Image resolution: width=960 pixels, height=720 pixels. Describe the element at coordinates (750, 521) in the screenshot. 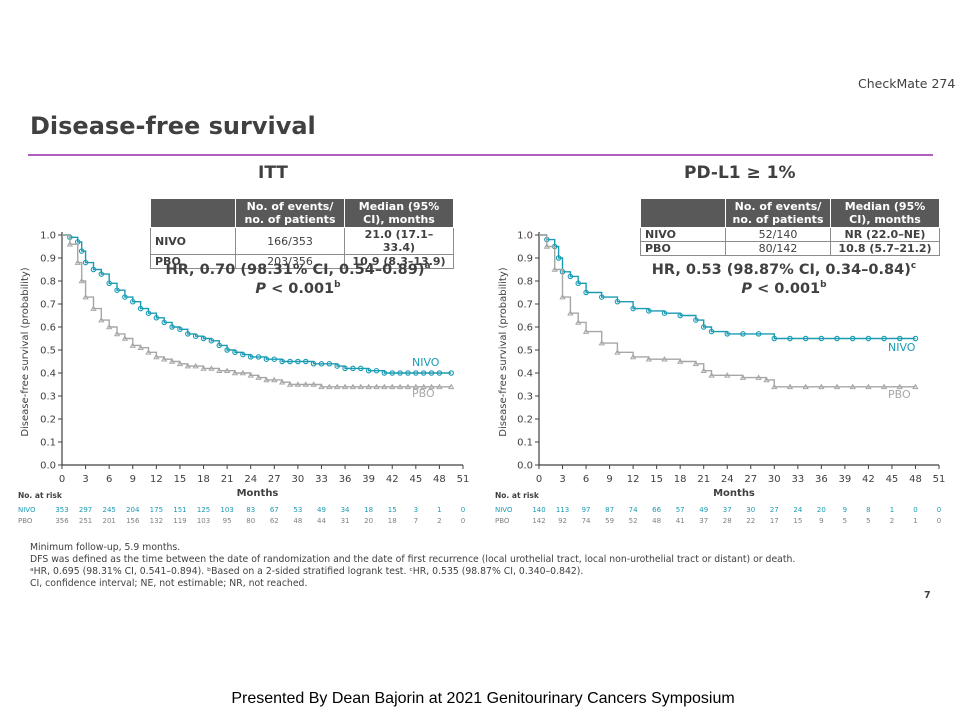

I see `risk-value: 22` at that location.